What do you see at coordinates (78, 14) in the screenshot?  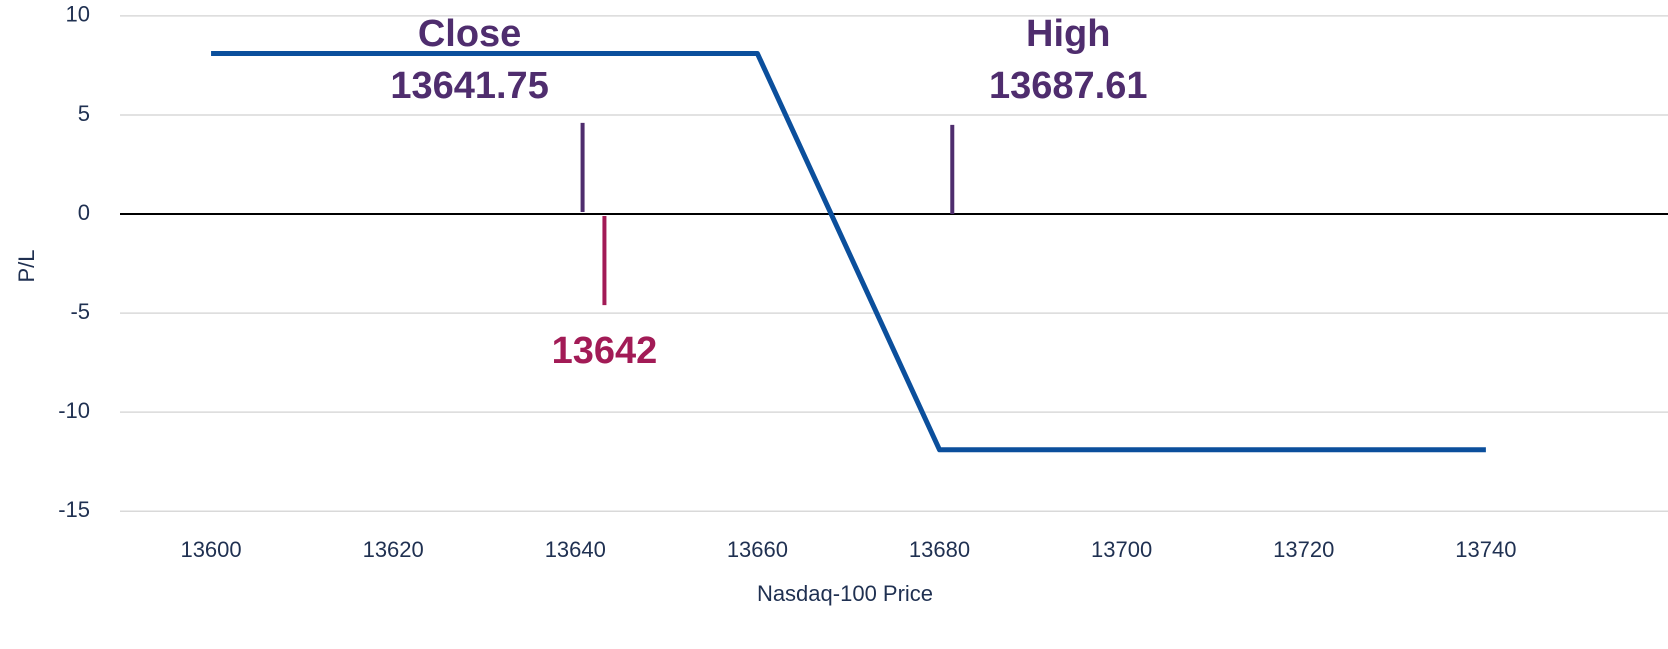 I see `y-tick-label: 10` at bounding box center [78, 14].